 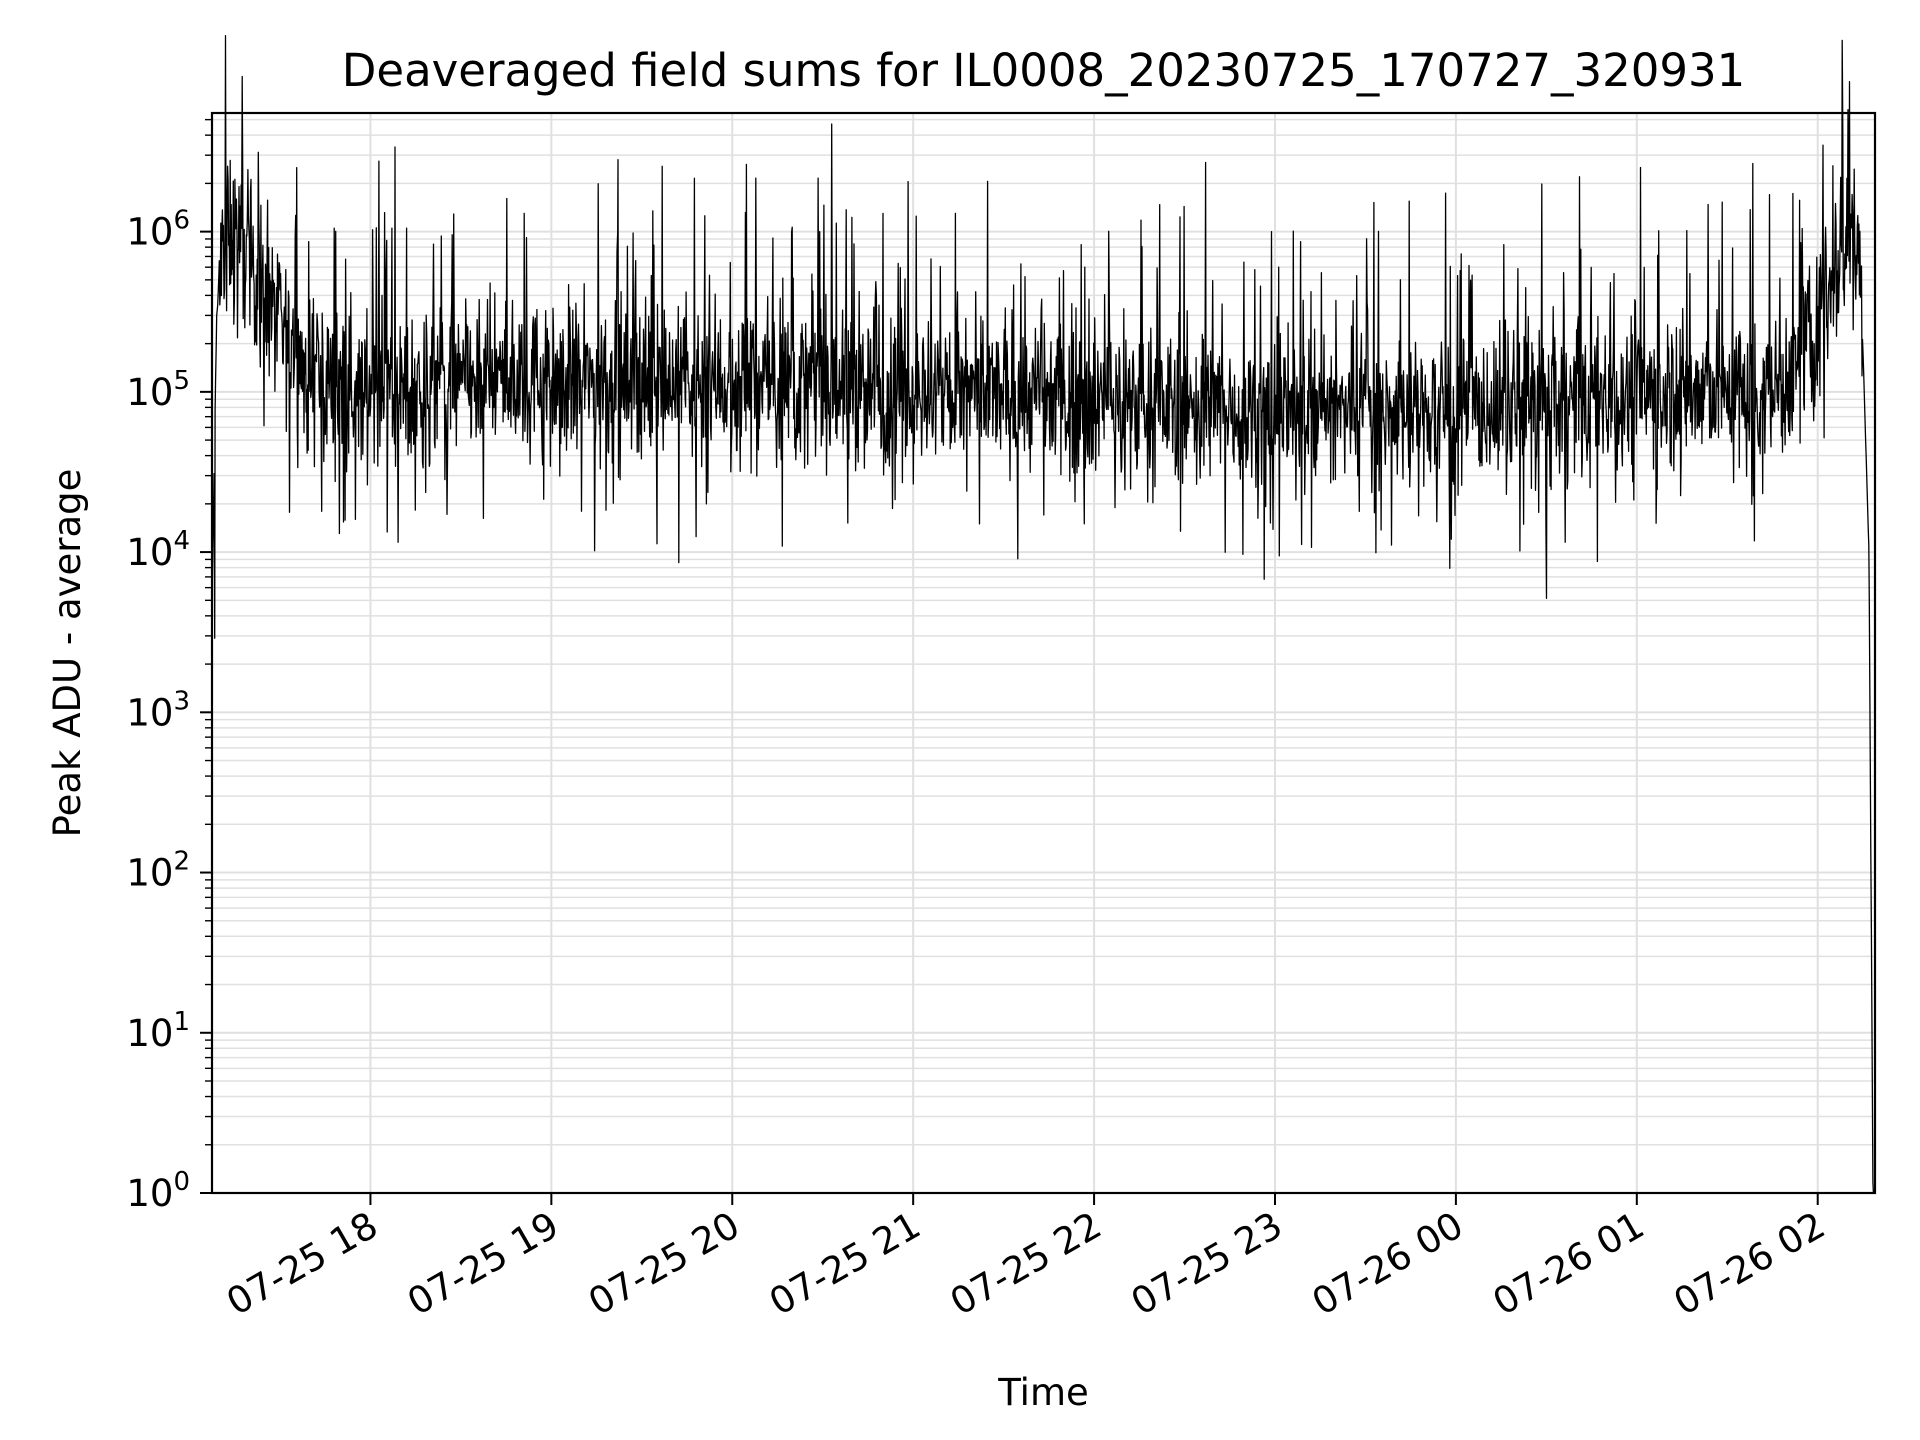 I want to click on y-tick-label: 101, so click(x=158, y=1031).